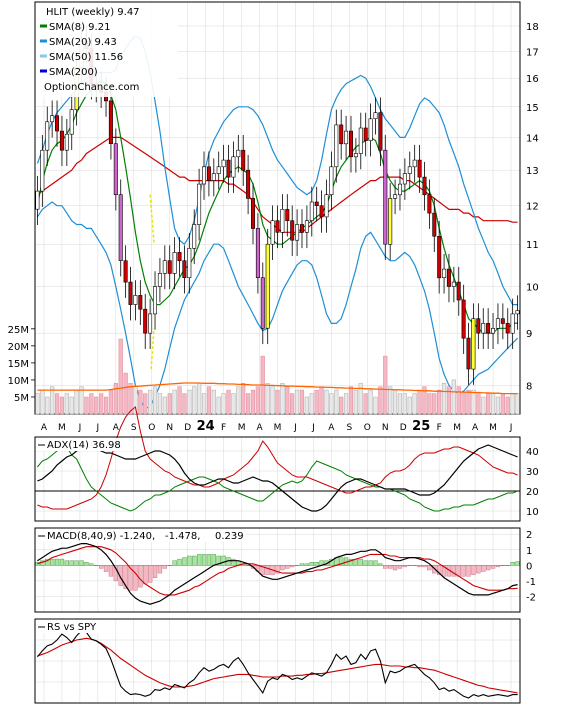 This screenshot has width=566, height=706. I want to click on volume-axis-tick-label: 10M, so click(18, 381).